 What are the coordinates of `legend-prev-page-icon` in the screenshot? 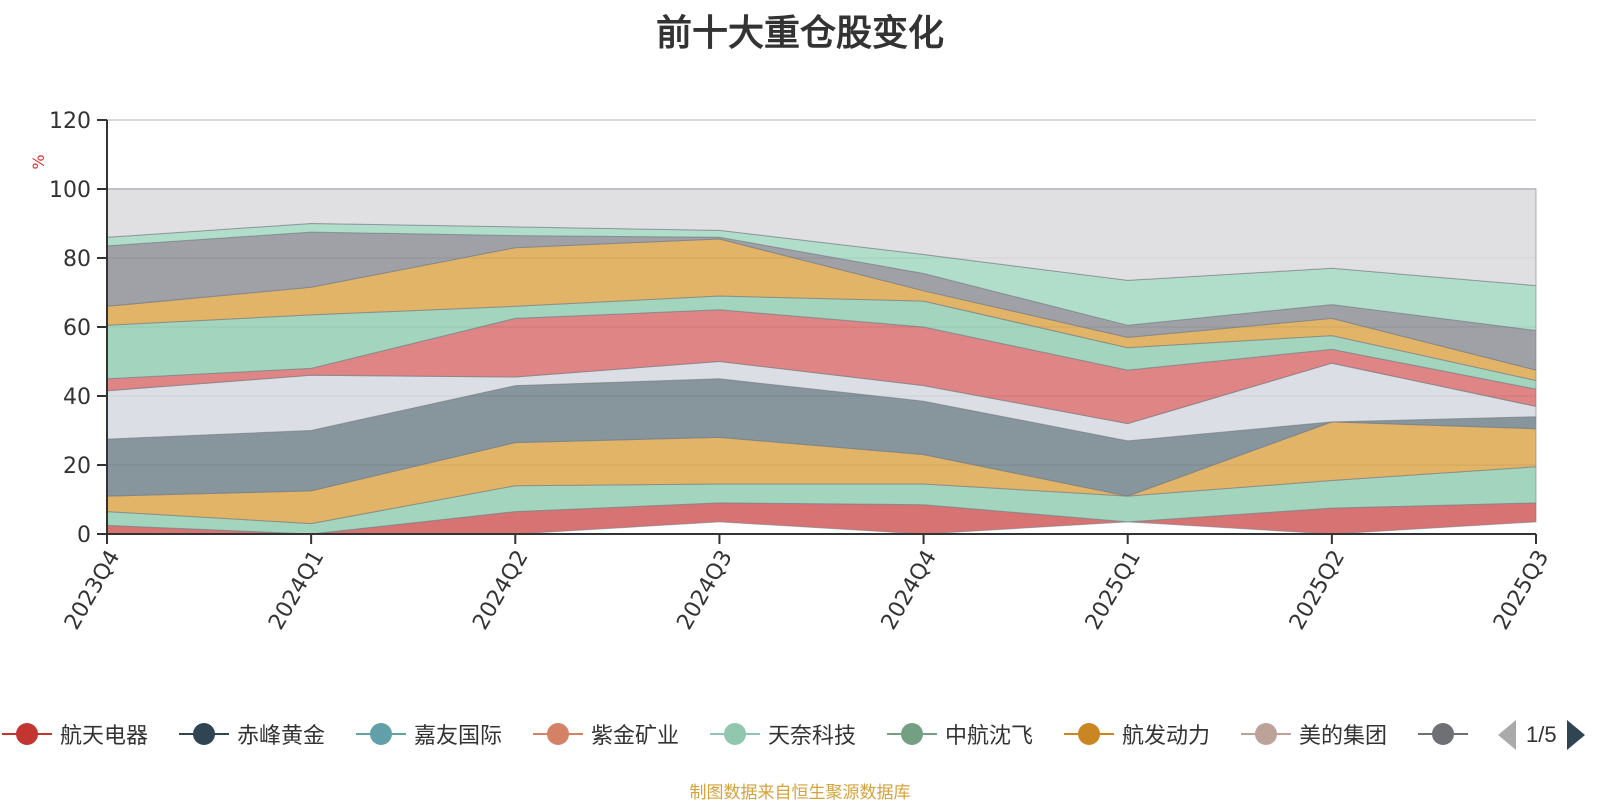 It's located at (1507, 735).